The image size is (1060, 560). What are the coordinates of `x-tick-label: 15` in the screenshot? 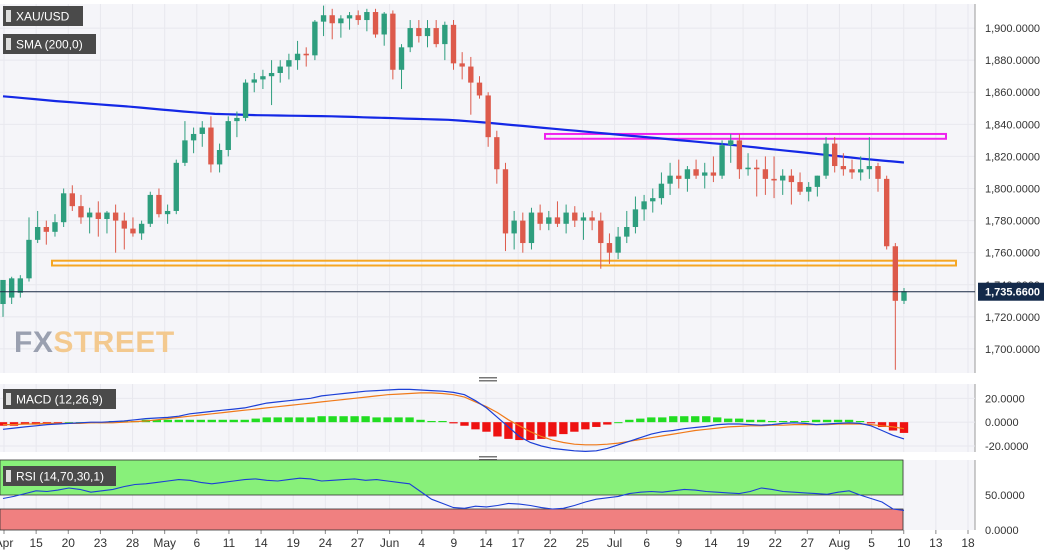 It's located at (36, 543).